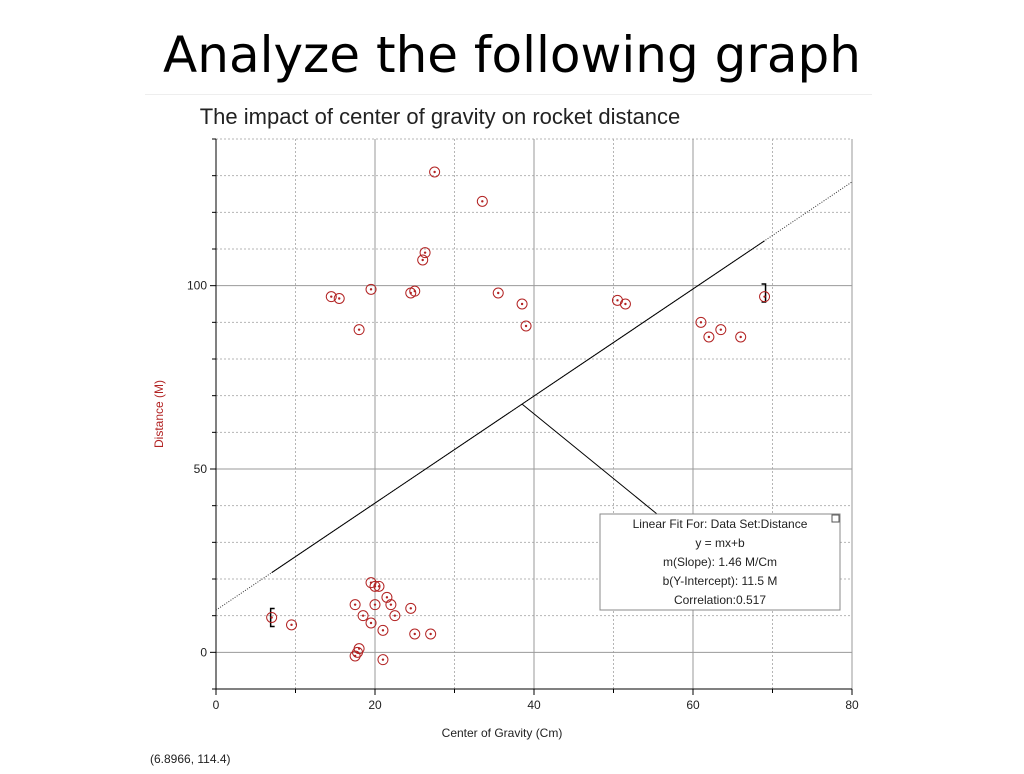 This screenshot has width=1024, height=774. What do you see at coordinates (534, 705) in the screenshot?
I see `x-tick-label: 40` at bounding box center [534, 705].